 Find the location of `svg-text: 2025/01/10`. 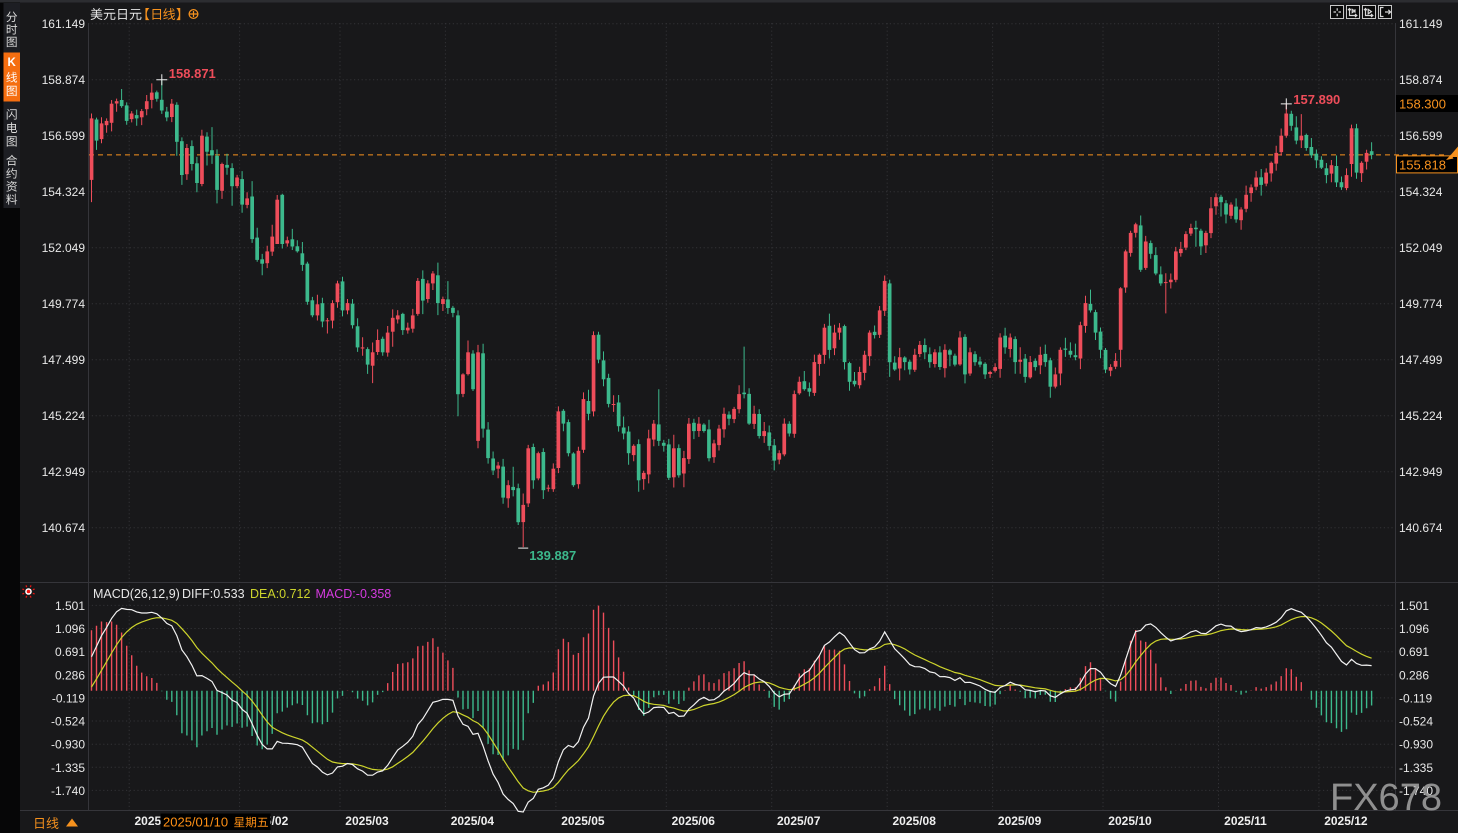

svg-text: 2025/01/10 is located at coordinates (195, 822).